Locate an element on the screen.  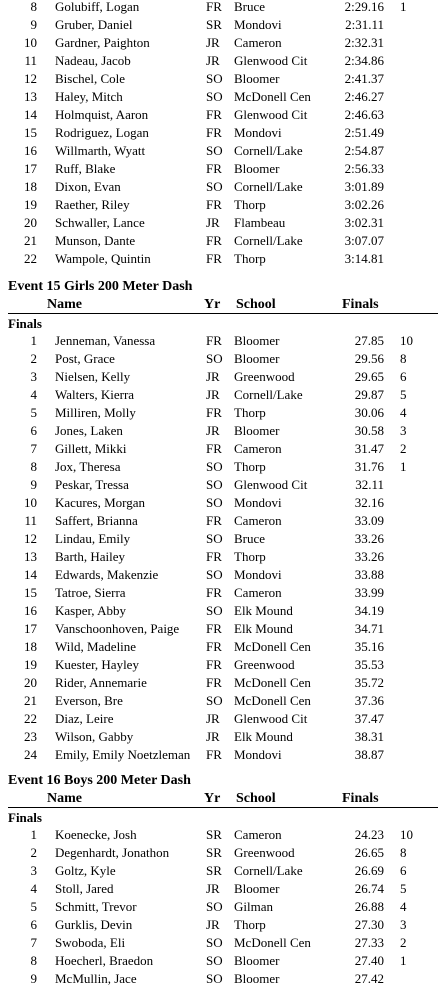
time: 37.36 is located at coordinates (369, 700).